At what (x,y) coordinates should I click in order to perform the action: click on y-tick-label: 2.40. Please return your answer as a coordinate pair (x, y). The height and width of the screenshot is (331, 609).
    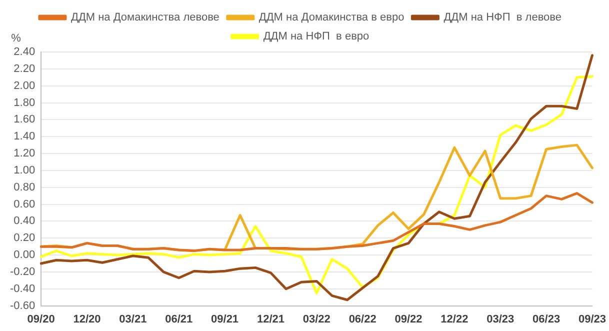
    Looking at the image, I should click on (25, 52).